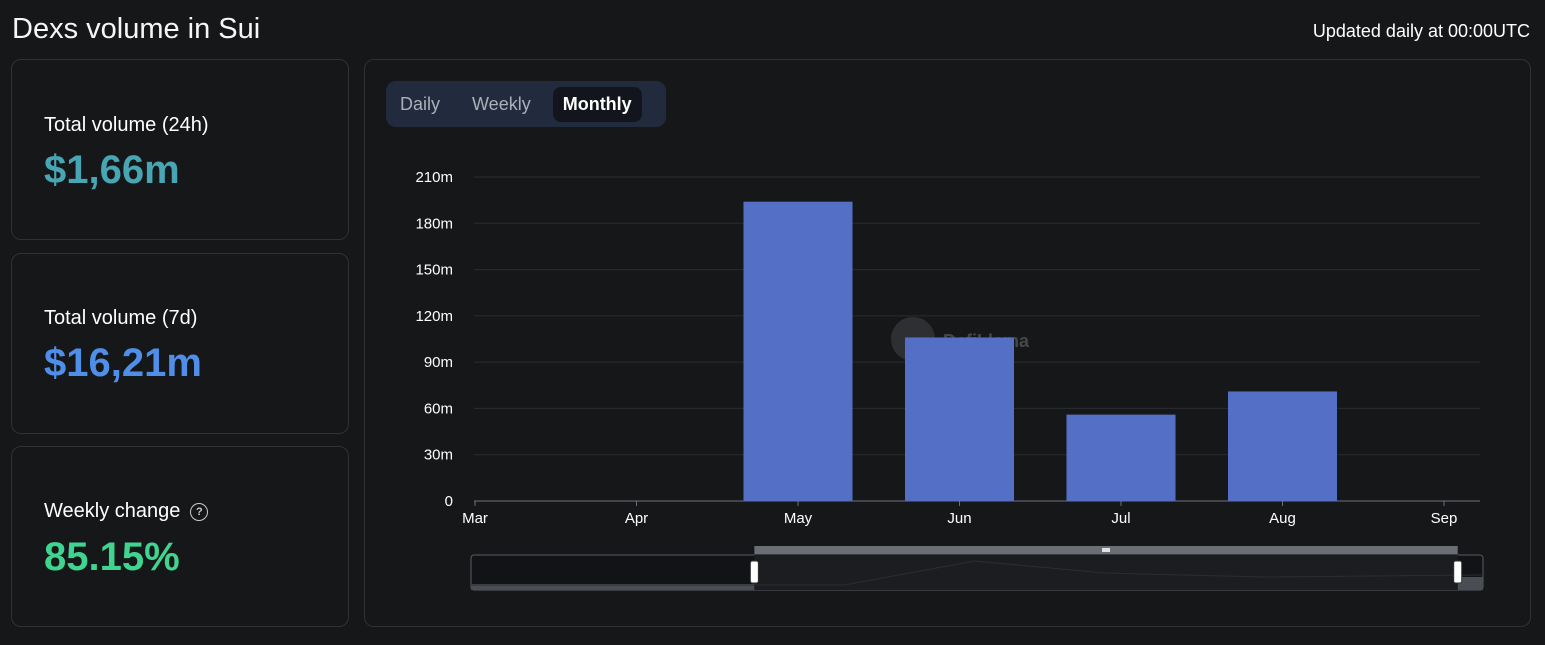  I want to click on tab-weekly: Weekly, so click(501, 103).